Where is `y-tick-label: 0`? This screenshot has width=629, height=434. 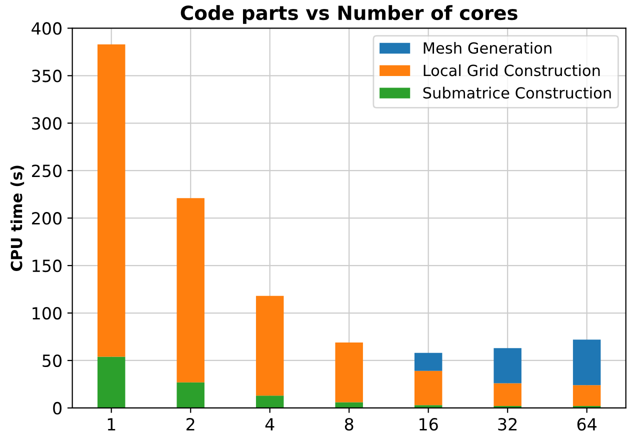 y-tick-label: 0 is located at coordinates (57, 408).